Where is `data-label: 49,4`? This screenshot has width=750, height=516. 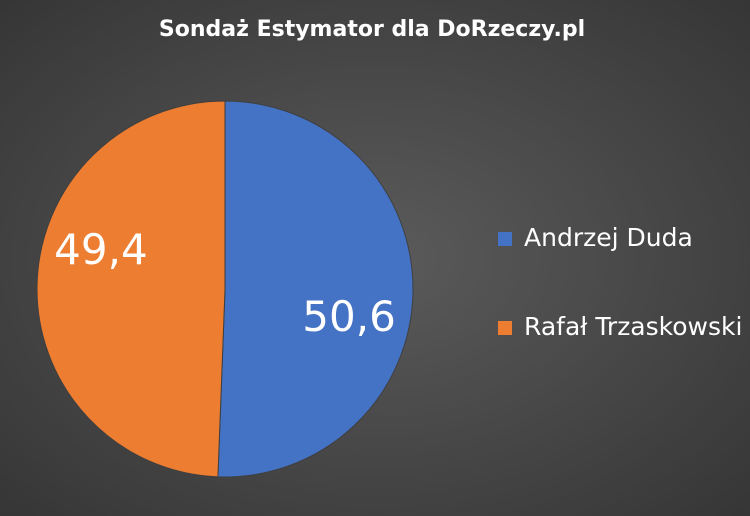
data-label: 49,4 is located at coordinates (101, 249).